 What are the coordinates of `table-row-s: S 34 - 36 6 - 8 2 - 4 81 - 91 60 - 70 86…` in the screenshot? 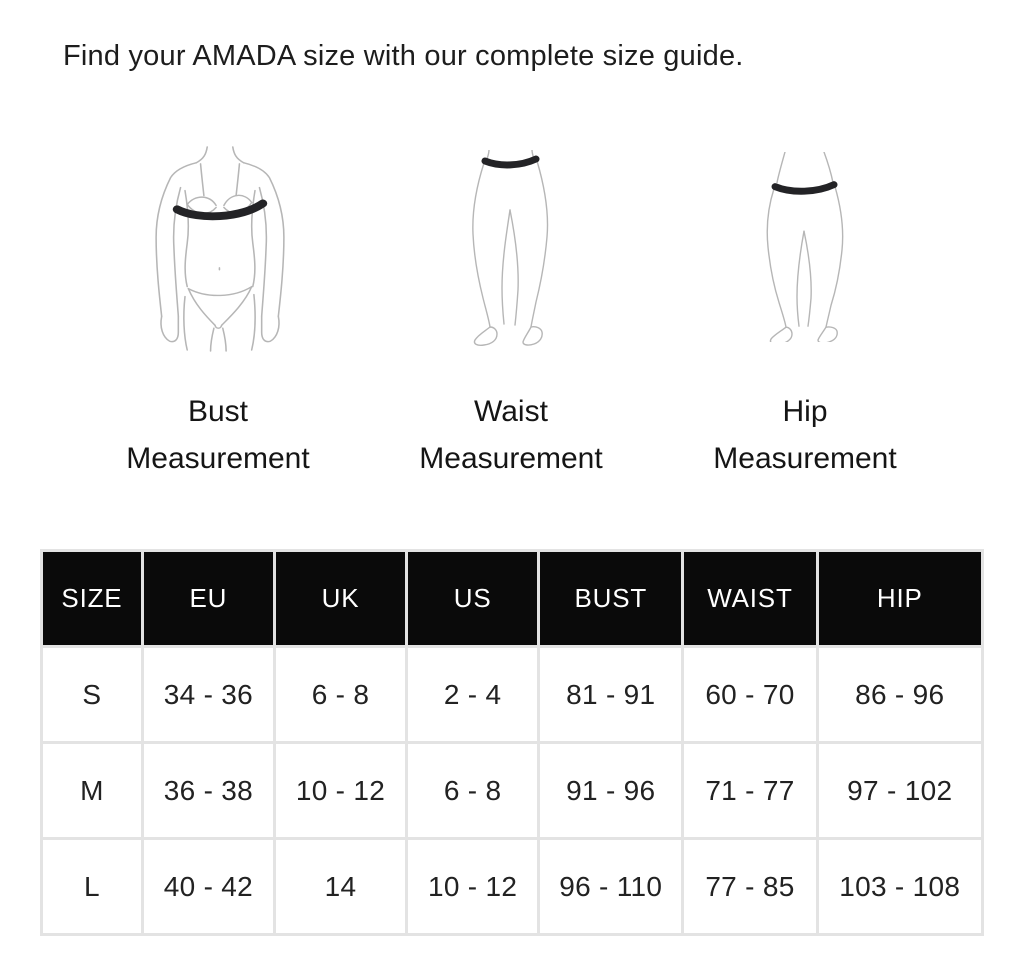 It's located at (512, 694).